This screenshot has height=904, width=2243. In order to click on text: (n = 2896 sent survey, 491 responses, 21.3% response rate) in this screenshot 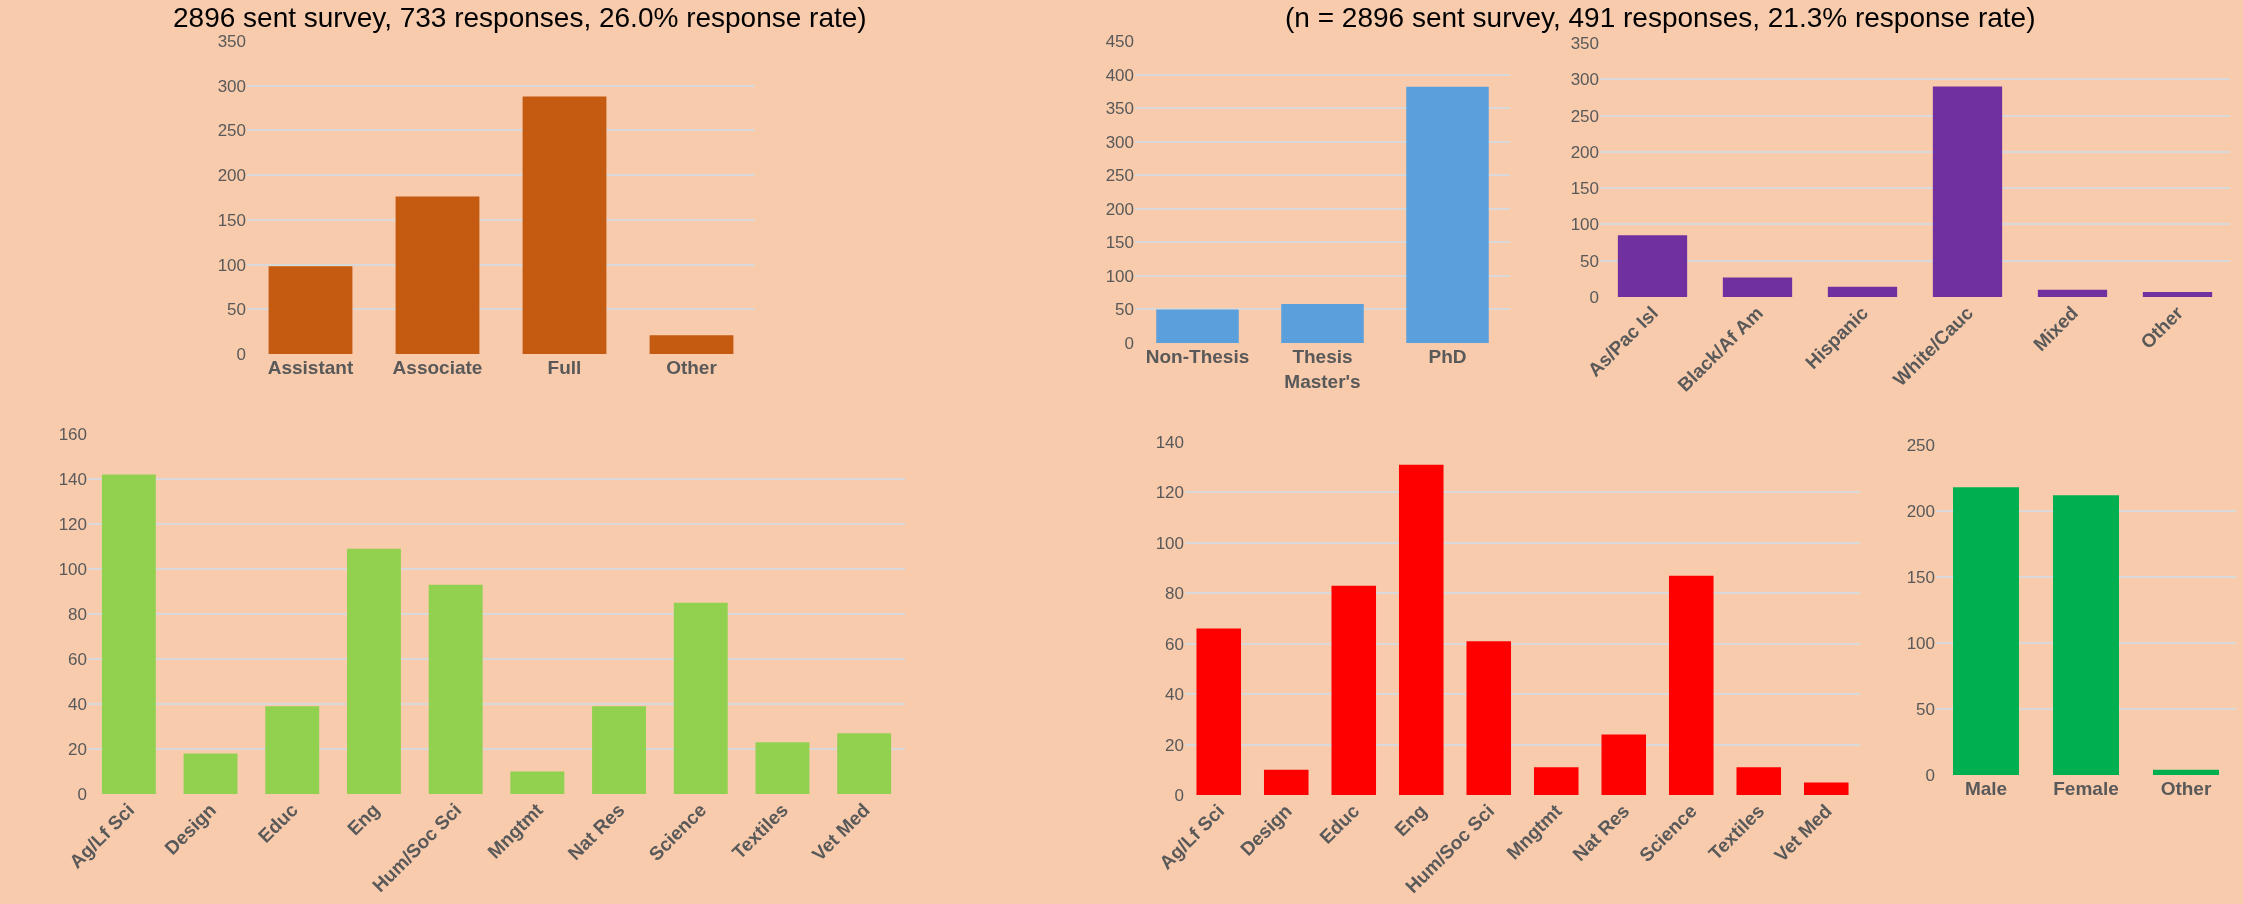, I will do `click(1660, 17)`.